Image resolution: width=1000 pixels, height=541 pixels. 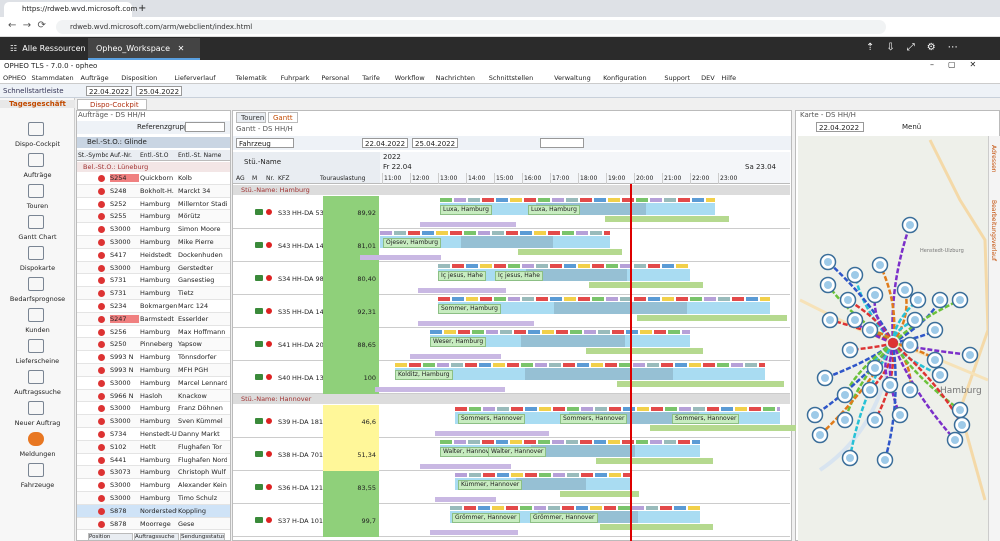 What do you see at coordinates (93, 155) in the screenshot?
I see `column-header: St.-Symbol` at bounding box center [93, 155].